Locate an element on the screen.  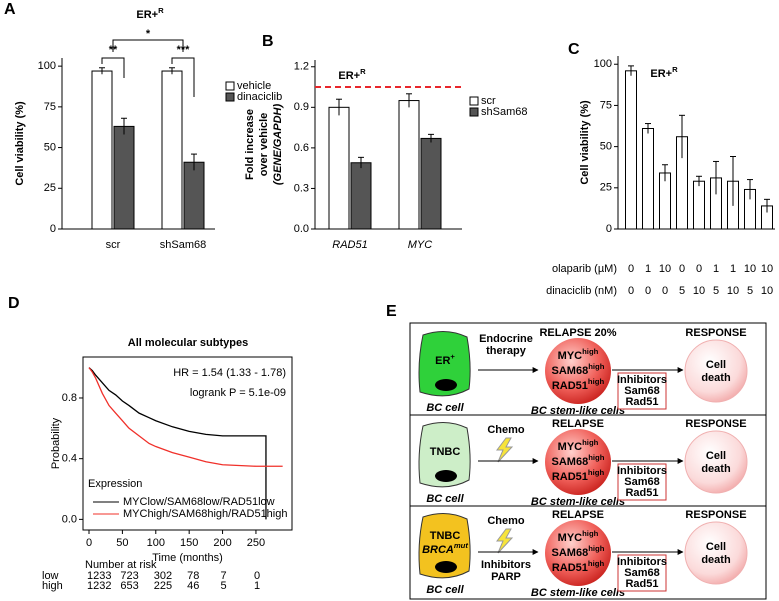
significance-brackets is located at coordinates (148, 68).